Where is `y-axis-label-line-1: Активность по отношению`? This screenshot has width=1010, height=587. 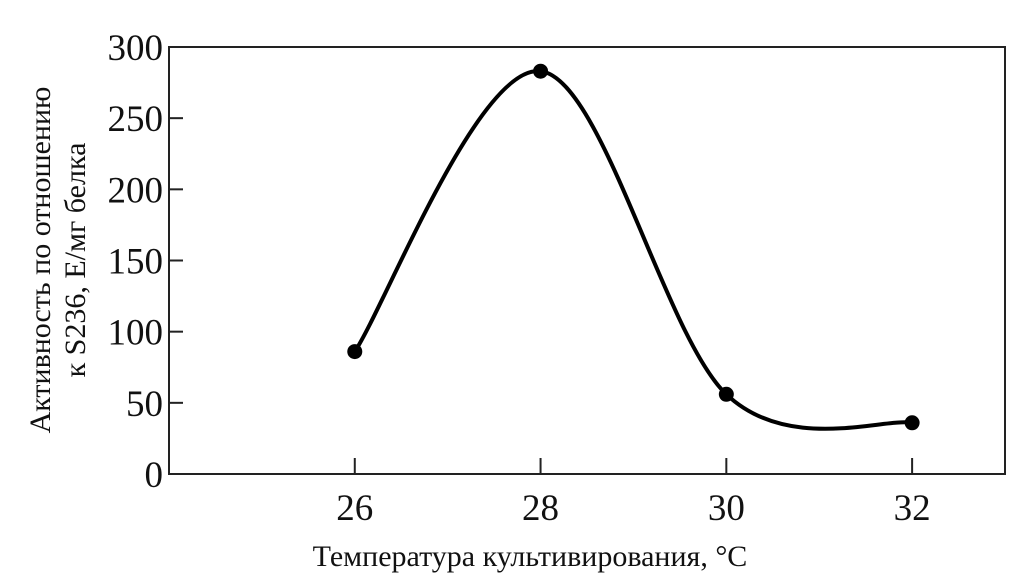 y-axis-label-line-1: Активность по отношению is located at coordinates (40, 260).